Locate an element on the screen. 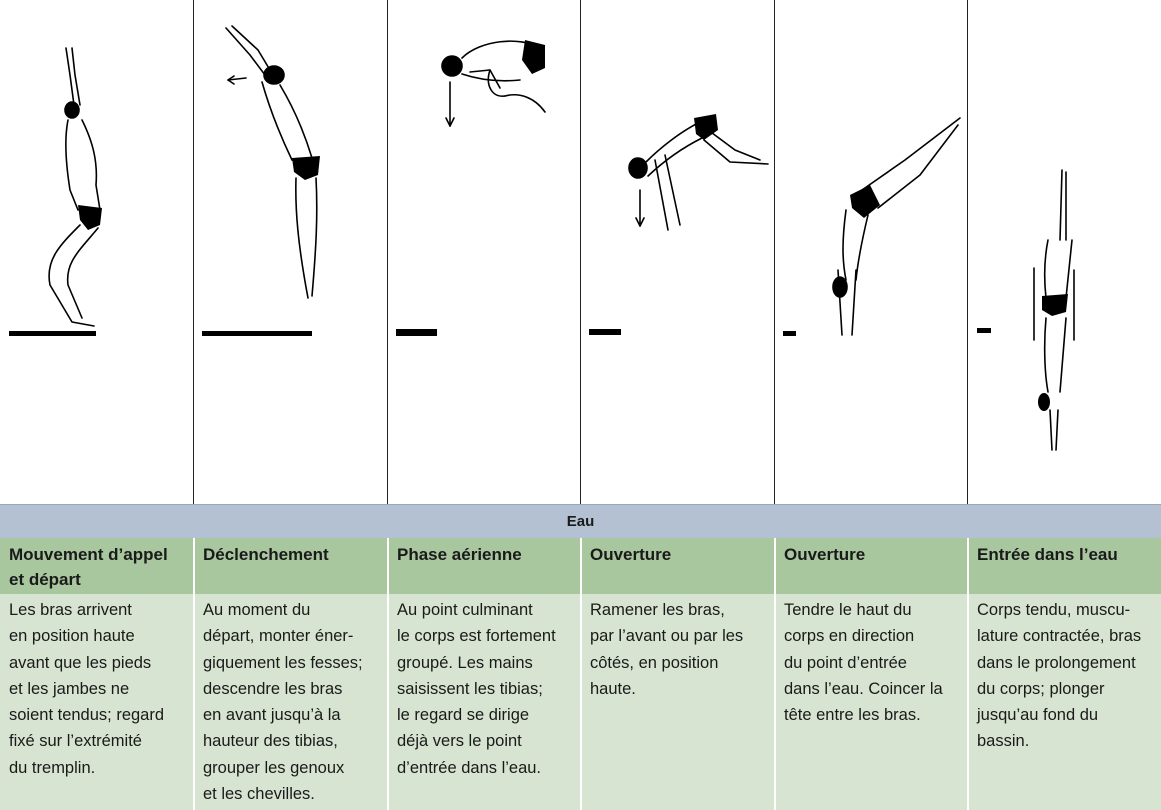 The width and height of the screenshot is (1161, 810). water-label: Eau is located at coordinates (580, 521).